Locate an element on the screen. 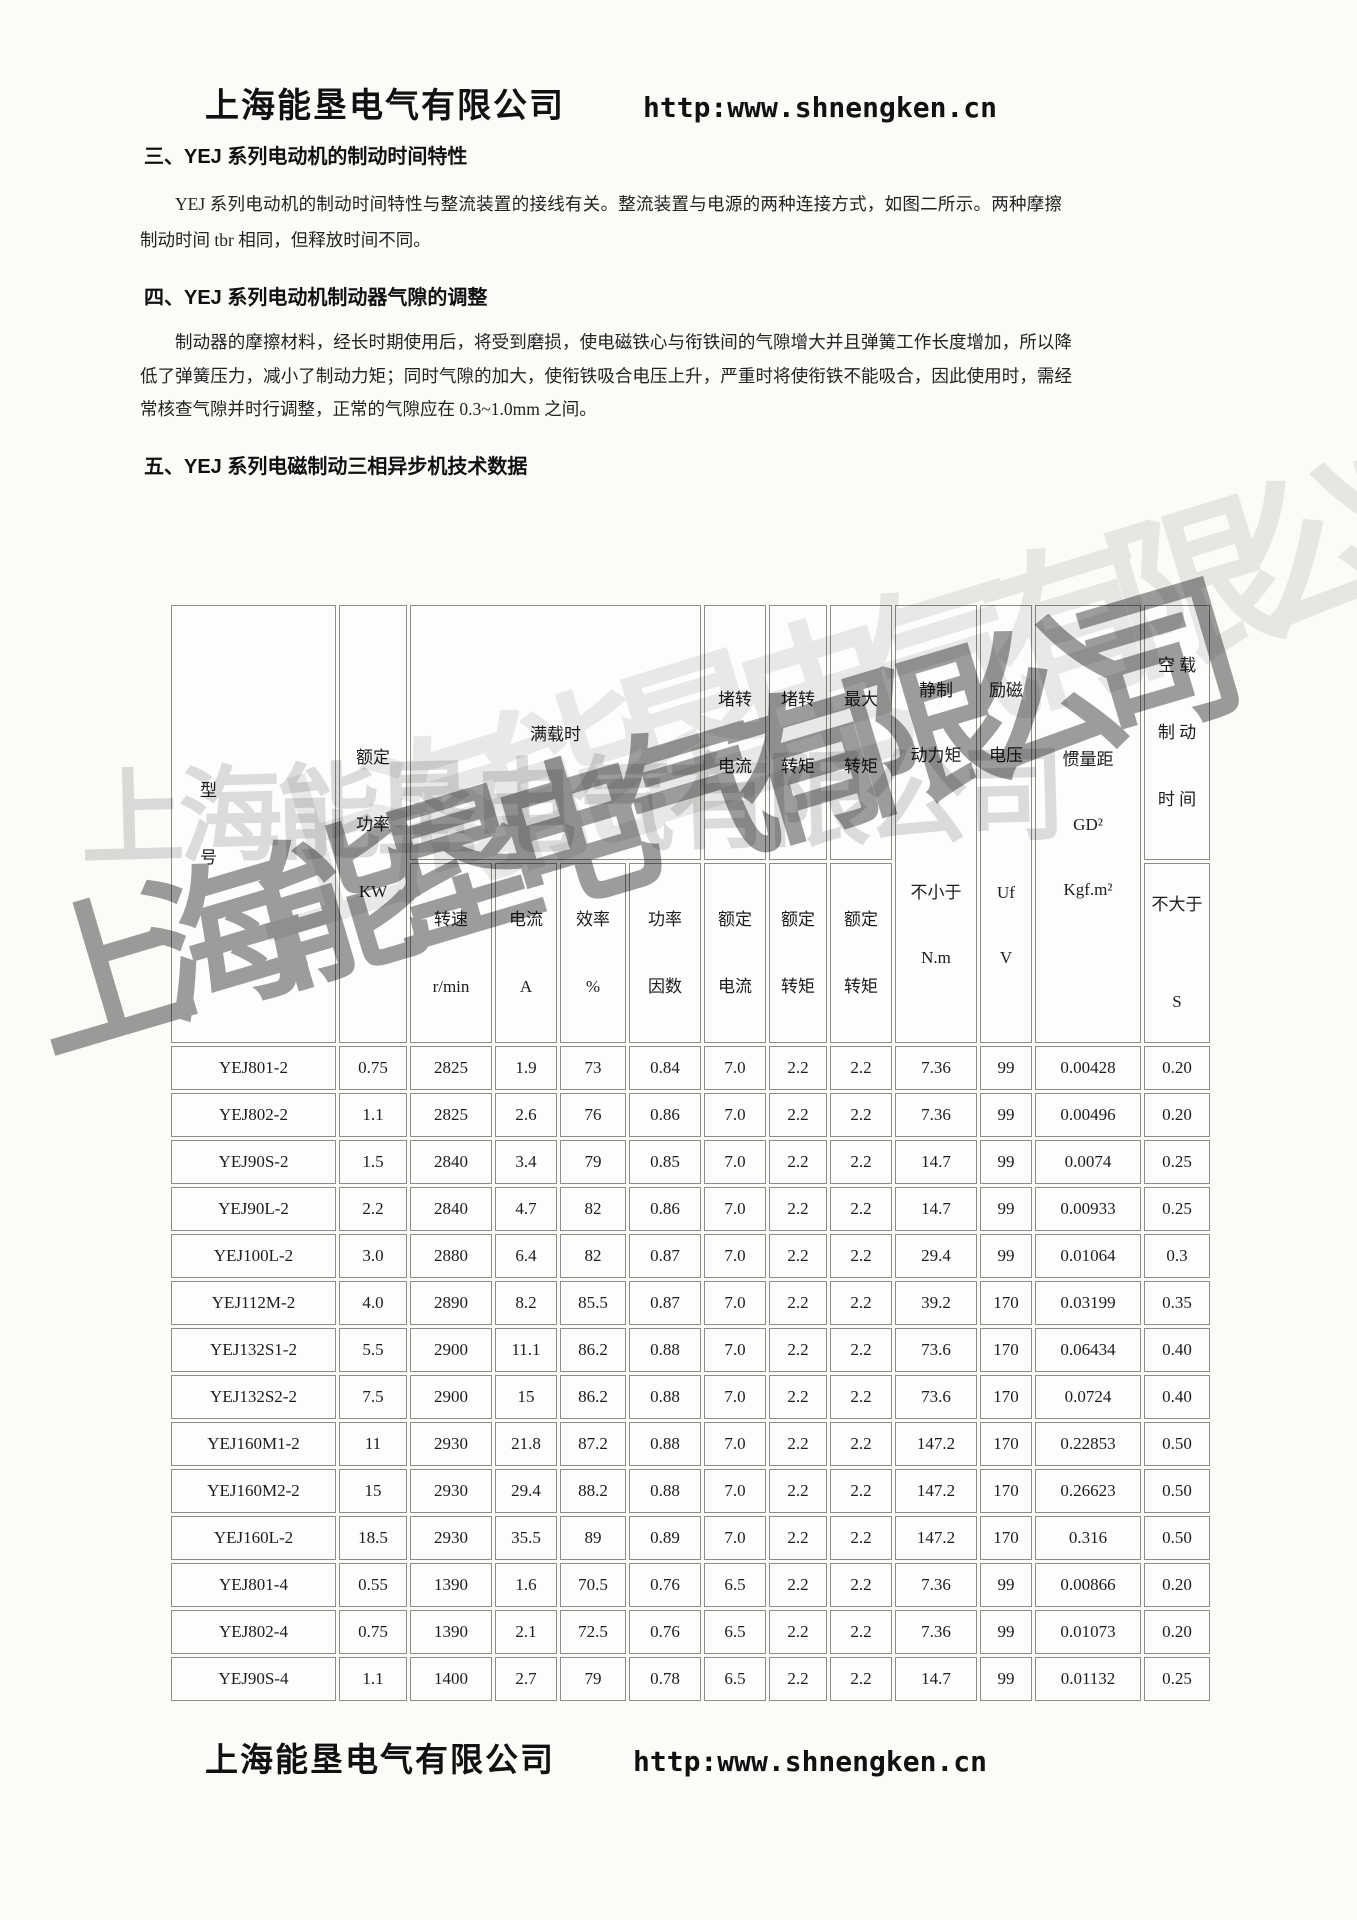  value-cell: 7.36 is located at coordinates (936, 1585).